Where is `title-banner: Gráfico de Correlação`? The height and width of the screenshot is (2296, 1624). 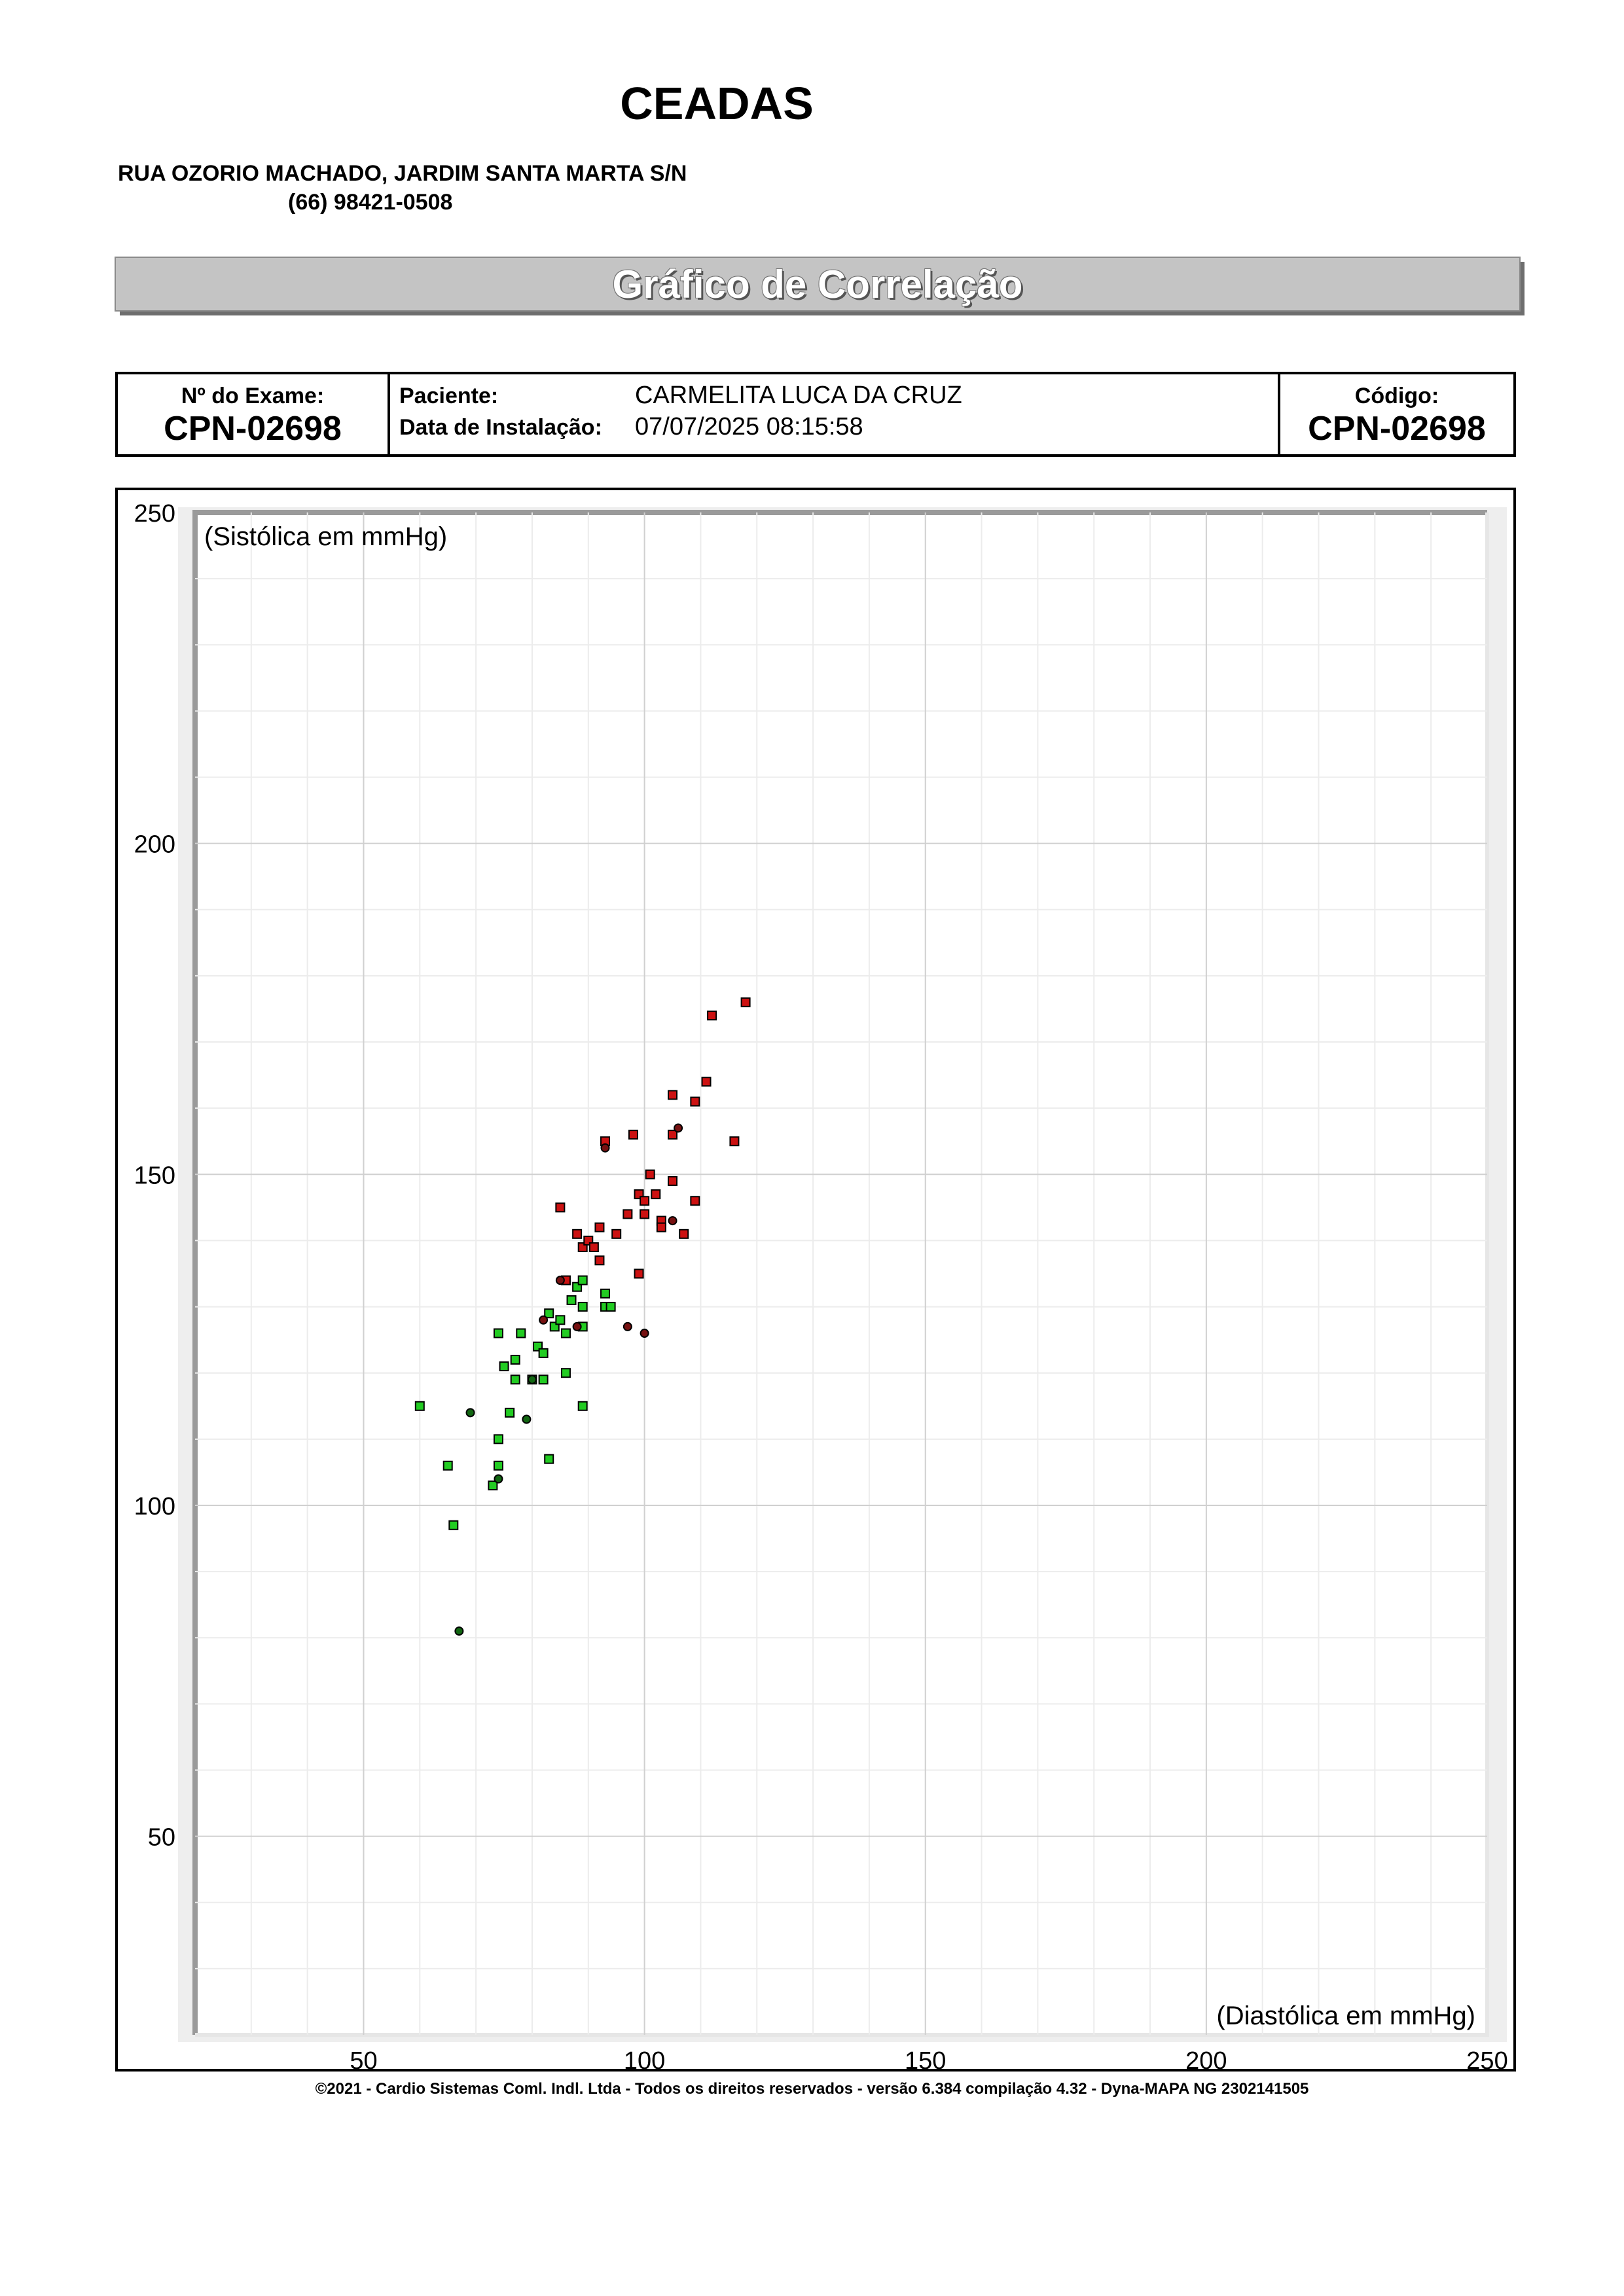
title-banner: Gráfico de Correlação is located at coordinates (818, 284).